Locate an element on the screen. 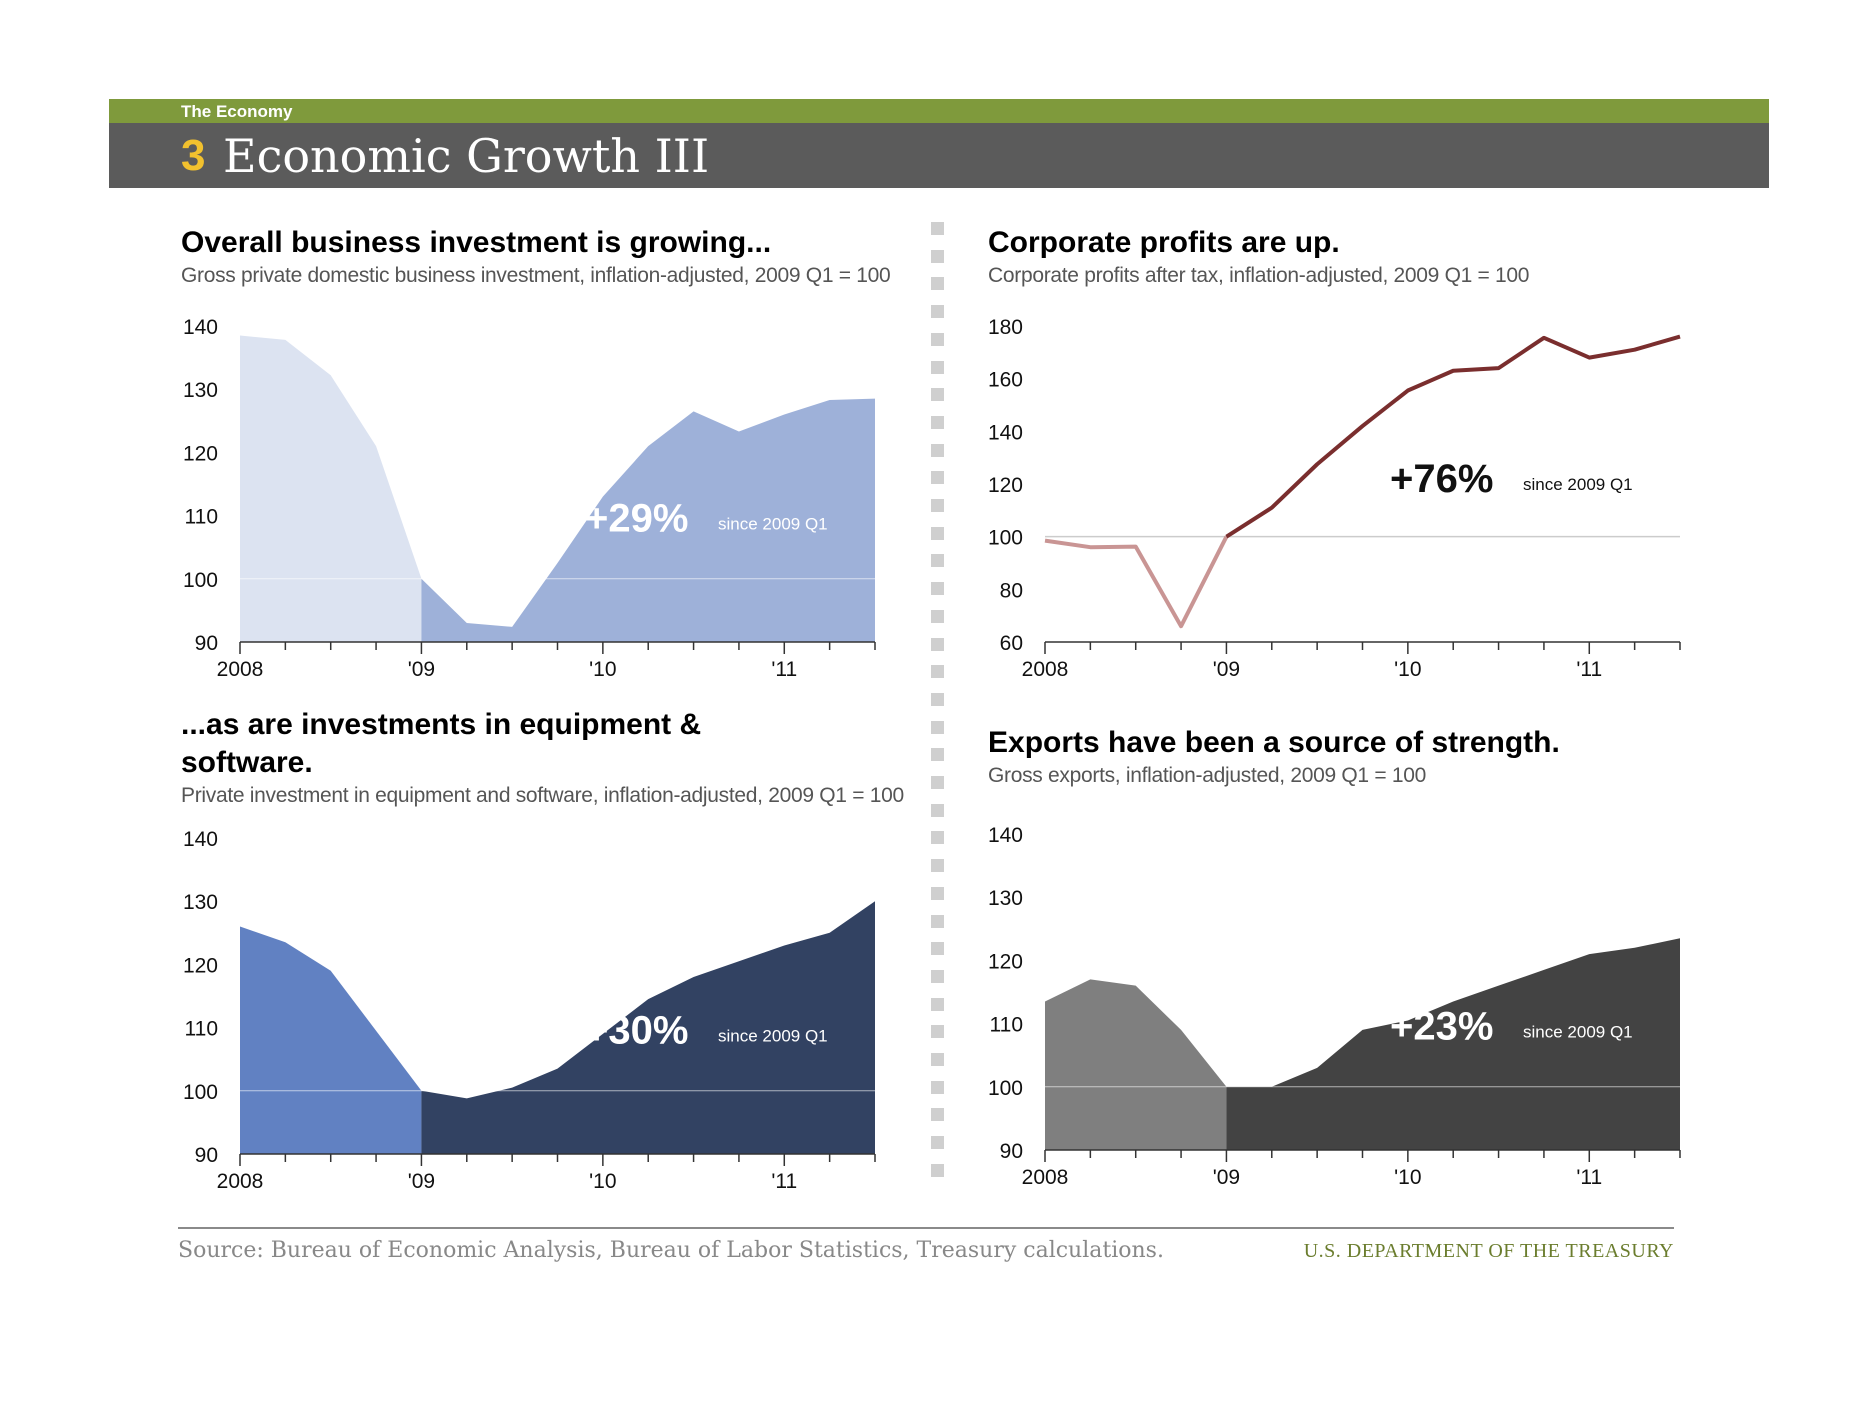 The image size is (1866, 1404). panel-title: Corporate profits are up. is located at coordinates (1164, 242).